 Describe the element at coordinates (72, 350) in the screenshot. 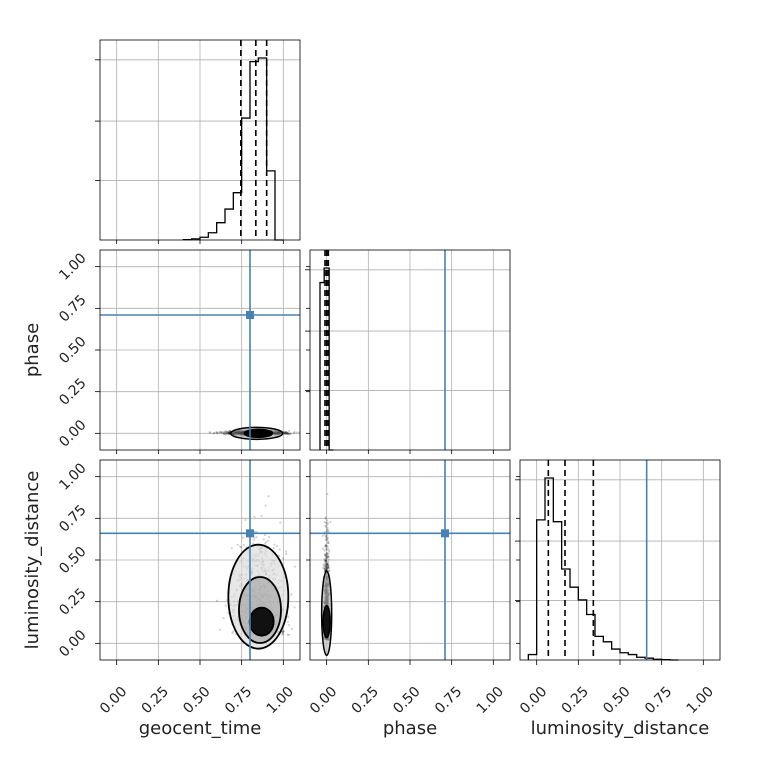

I see `y-tick-label: 0.50` at that location.